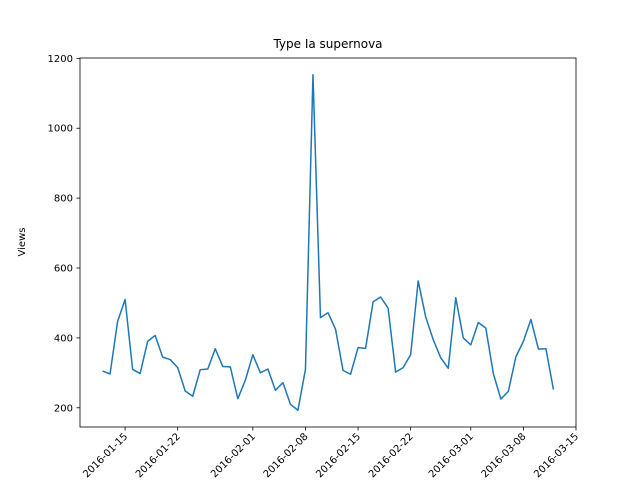 The height and width of the screenshot is (480, 640). What do you see at coordinates (63, 408) in the screenshot?
I see `y-tick-label: 200` at bounding box center [63, 408].